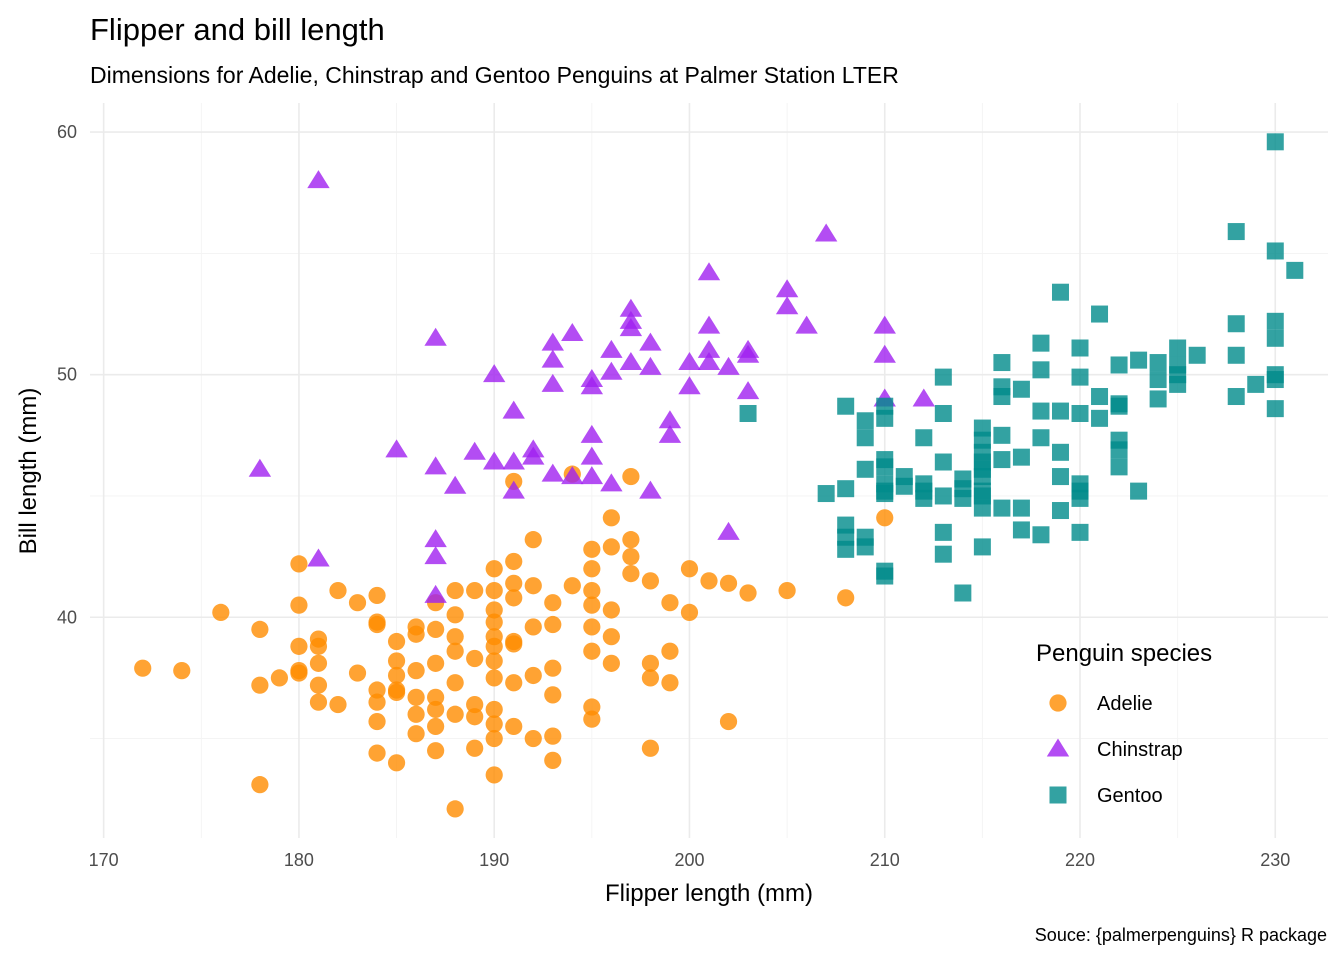  What do you see at coordinates (1080, 860) in the screenshot?
I see `x-tick-label: 220` at bounding box center [1080, 860].